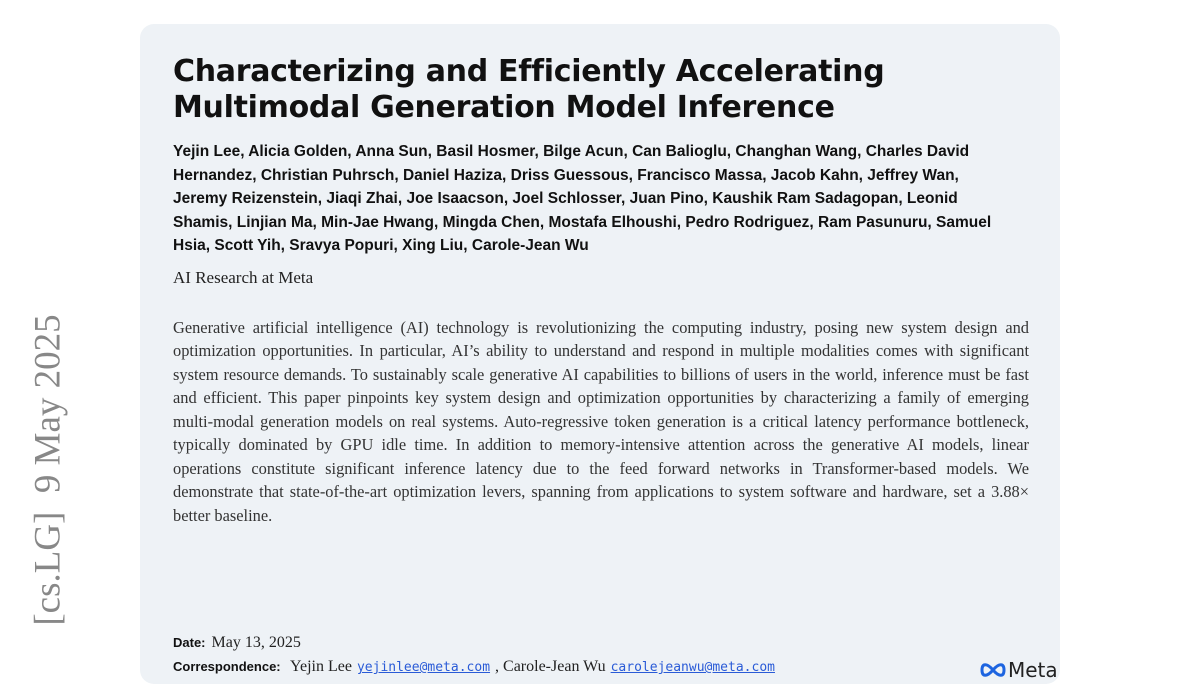 The image size is (1200, 684). Describe the element at coordinates (189, 642) in the screenshot. I see `date-label: Date:` at that location.